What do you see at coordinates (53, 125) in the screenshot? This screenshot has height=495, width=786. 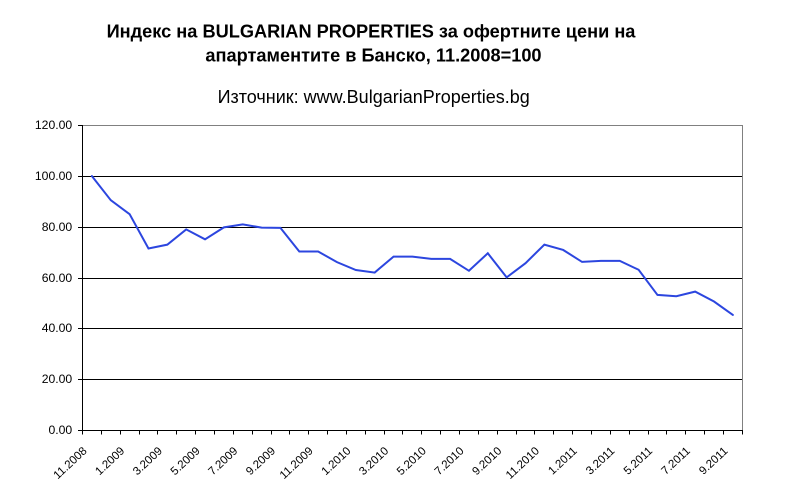 I see `svg-text: 120.00` at bounding box center [53, 125].